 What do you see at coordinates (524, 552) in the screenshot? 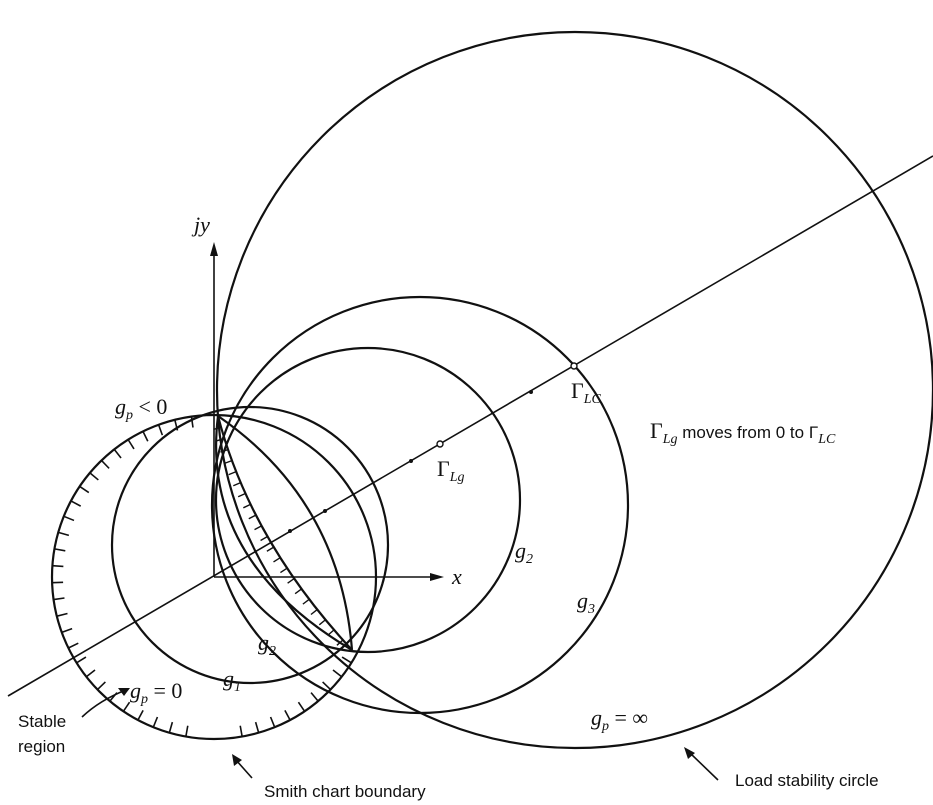
I see `g2-outer-label: g2` at bounding box center [524, 552].